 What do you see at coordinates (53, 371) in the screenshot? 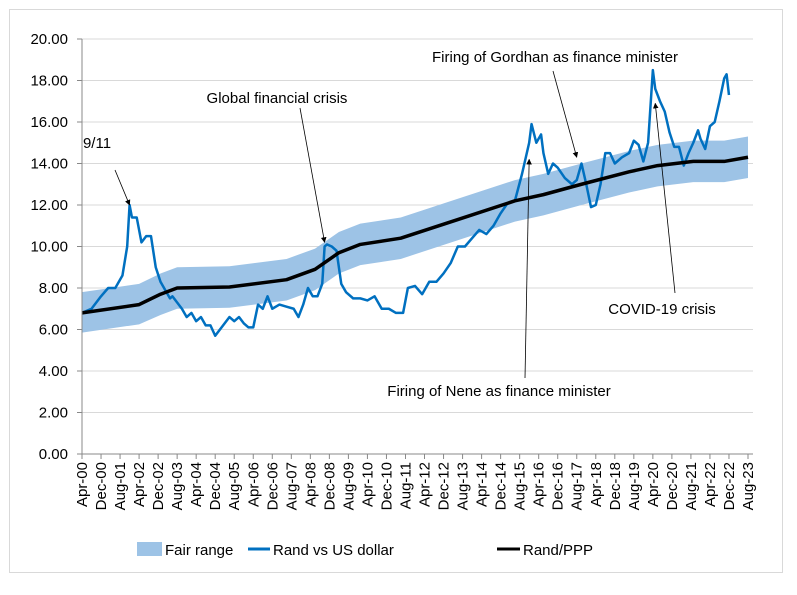
I see `y-tick-label: 4.00` at bounding box center [53, 371].